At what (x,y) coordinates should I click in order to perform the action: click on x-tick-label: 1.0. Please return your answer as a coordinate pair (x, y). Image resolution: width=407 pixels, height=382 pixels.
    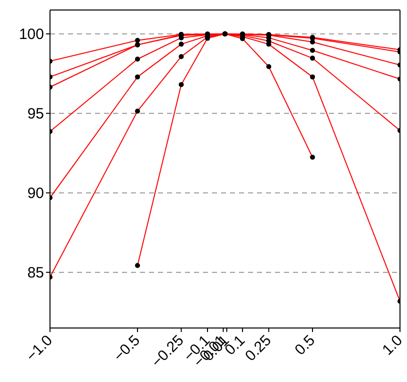
    Looking at the image, I should click on (392, 345).